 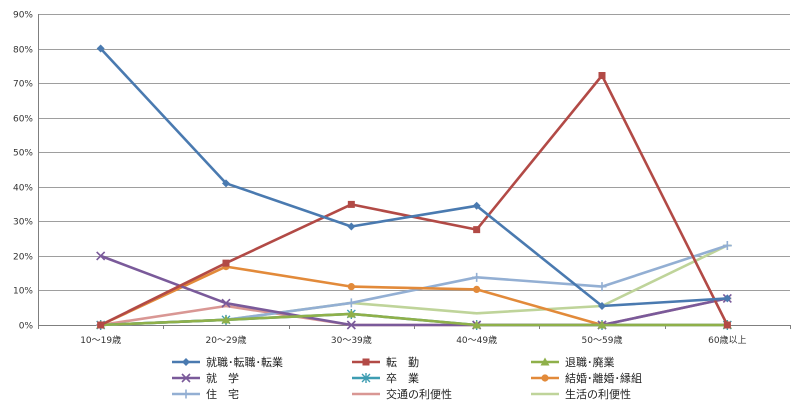 What do you see at coordinates (23, 258) in the screenshot?
I see `y-tick-label: 20%` at bounding box center [23, 258].